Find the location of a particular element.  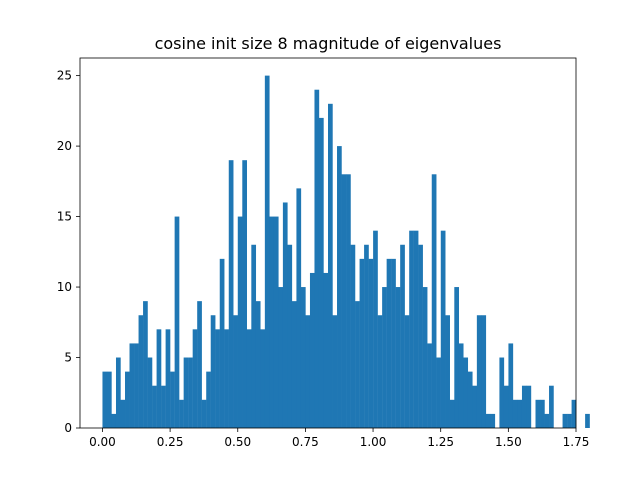

y-tick-label: 10 is located at coordinates (64, 287).